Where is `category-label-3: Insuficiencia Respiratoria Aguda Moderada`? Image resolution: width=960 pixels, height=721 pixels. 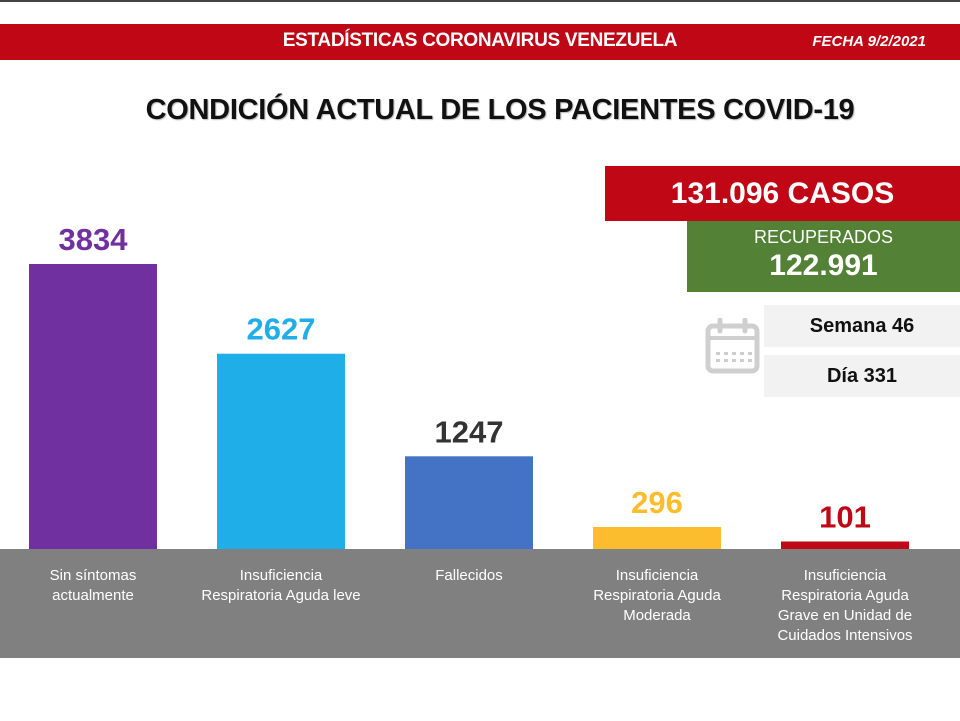
category-label-3: Insuficiencia Respiratoria Aguda Moderada is located at coordinates (657, 595).